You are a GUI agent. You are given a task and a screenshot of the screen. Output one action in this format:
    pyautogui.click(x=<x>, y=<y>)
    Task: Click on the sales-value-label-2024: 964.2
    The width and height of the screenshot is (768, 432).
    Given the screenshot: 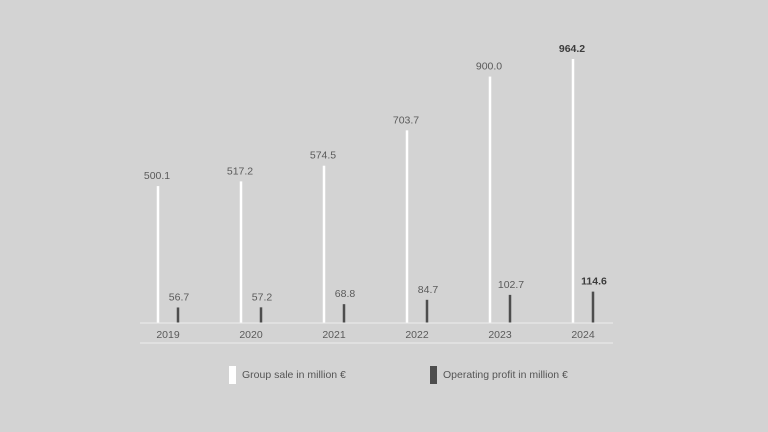 What is the action you would take?
    pyautogui.click(x=572, y=49)
    